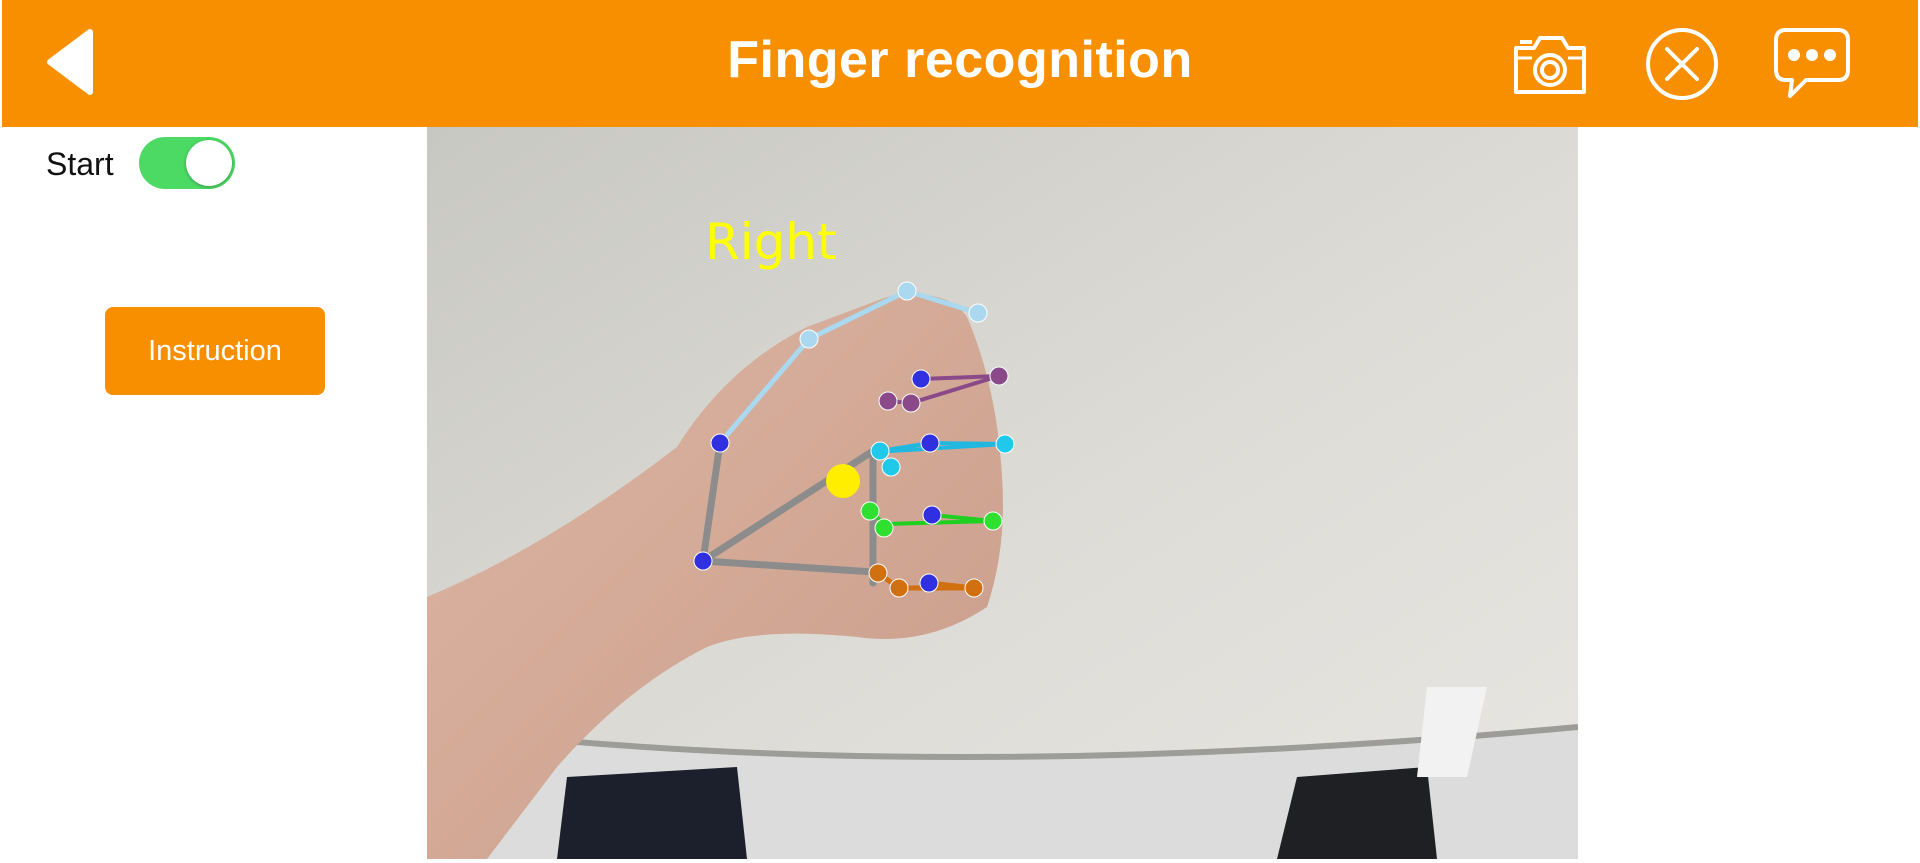 This screenshot has height=863, width=1920. I want to click on back-triangle-icon, so click(70, 62).